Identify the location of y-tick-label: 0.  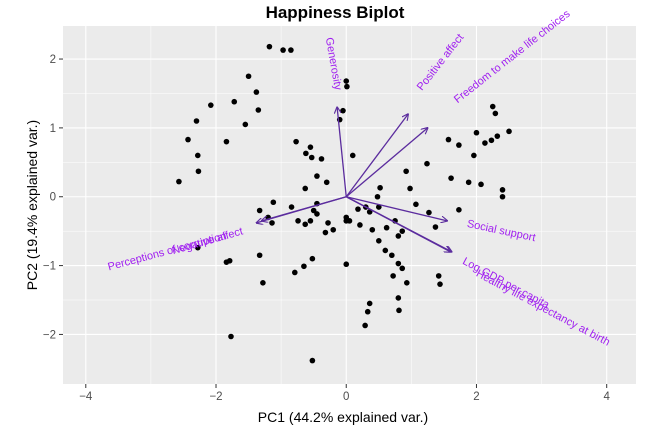
(53, 198).